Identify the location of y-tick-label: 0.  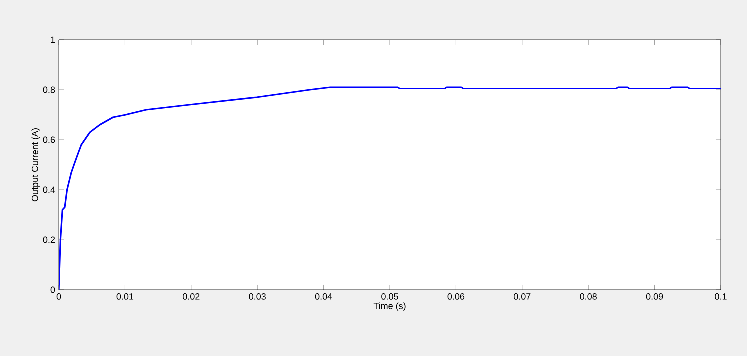
(53, 290).